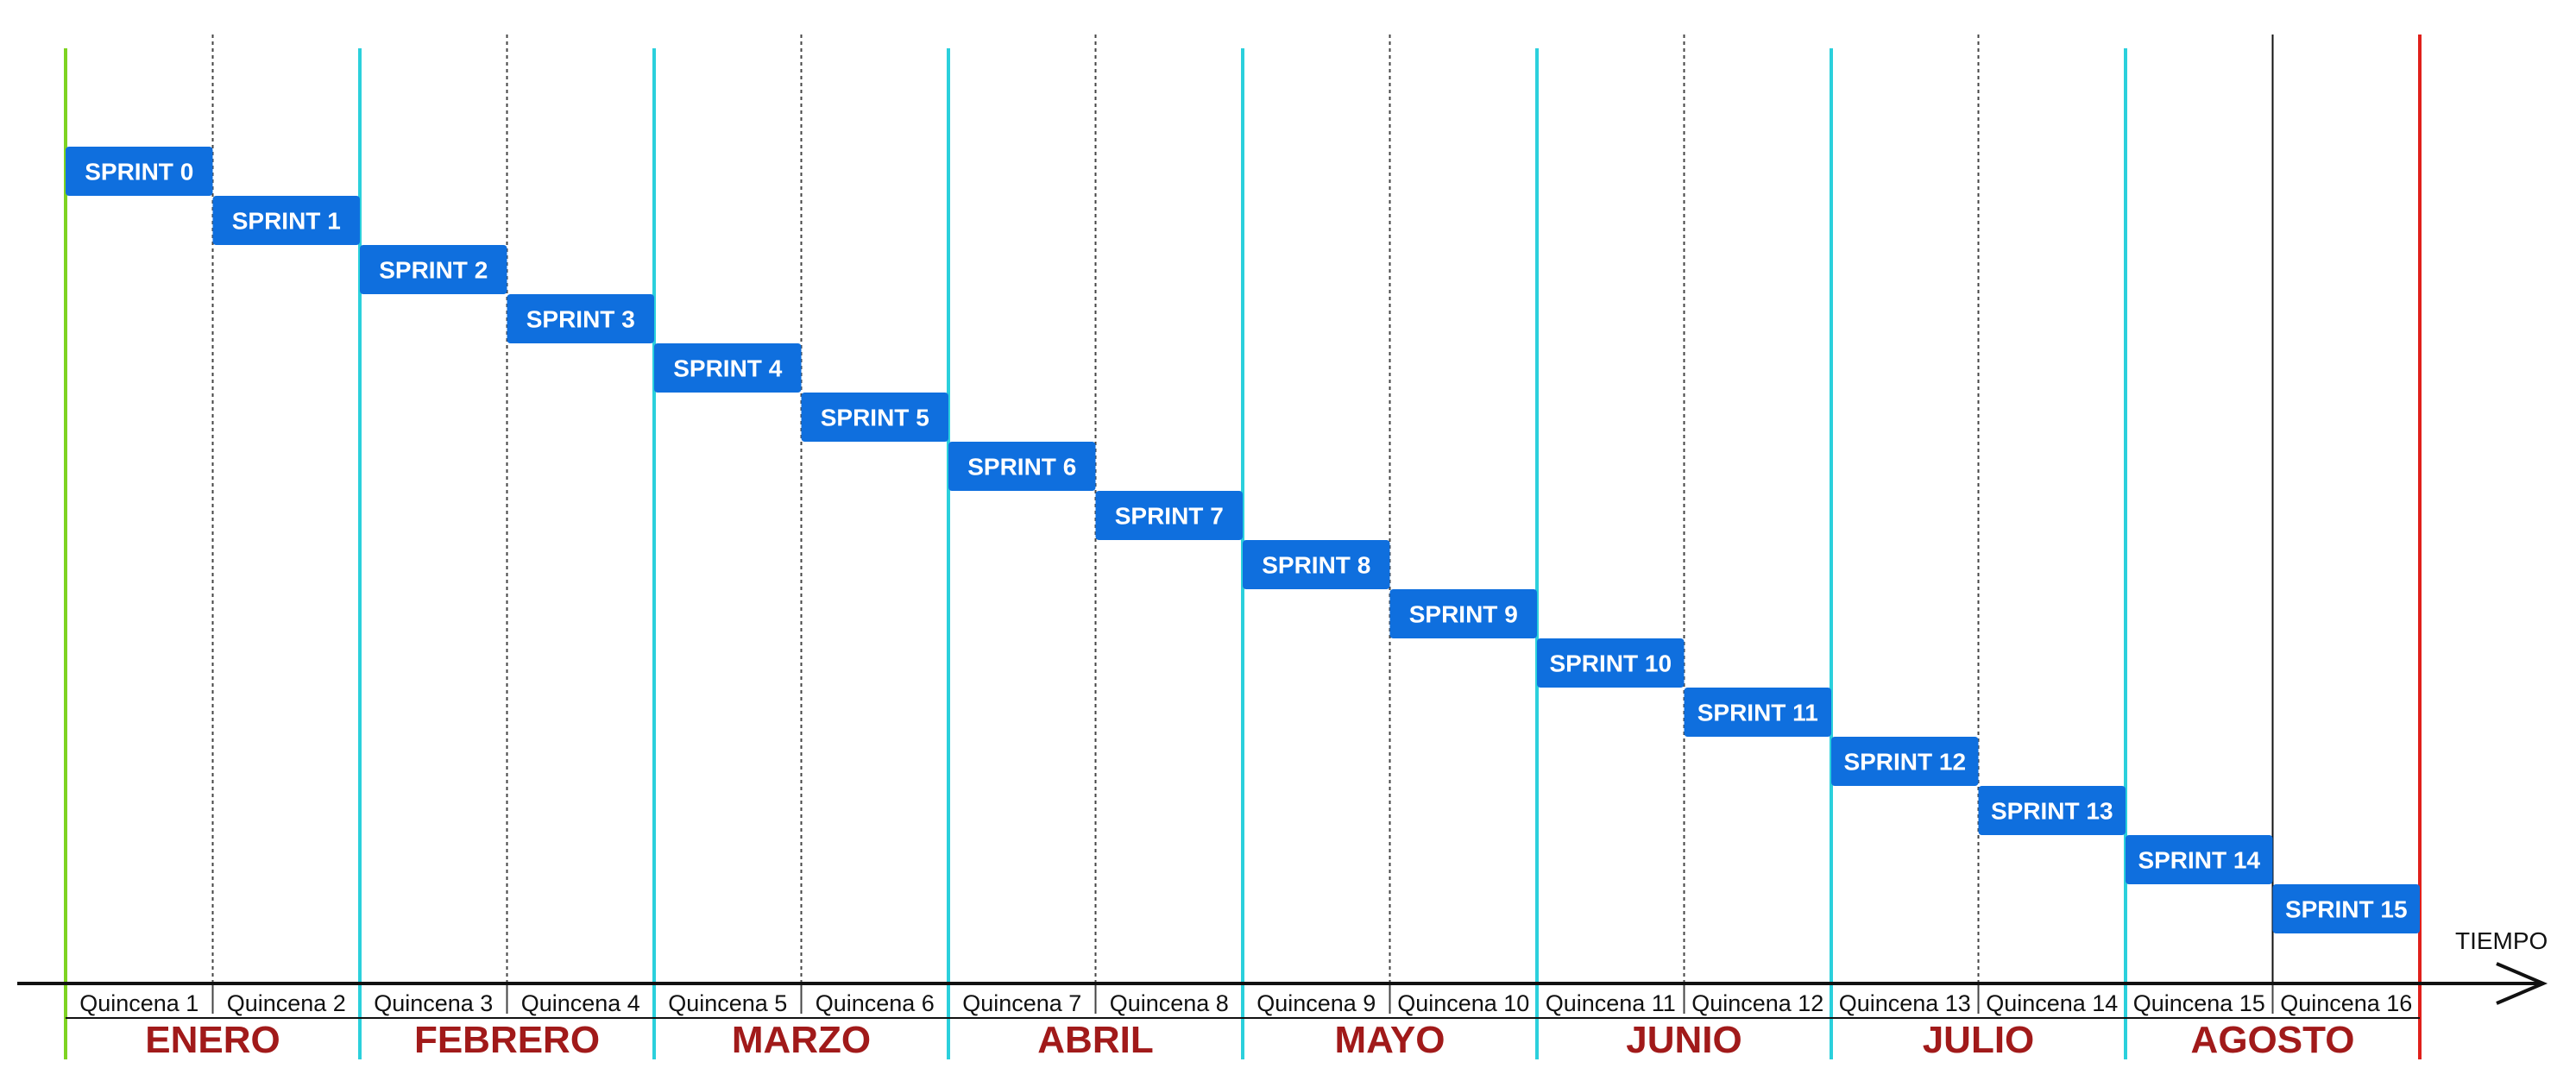 The image size is (2576, 1087). Describe the element at coordinates (139, 1003) in the screenshot. I see `quincena-label: Quincena 1` at that location.